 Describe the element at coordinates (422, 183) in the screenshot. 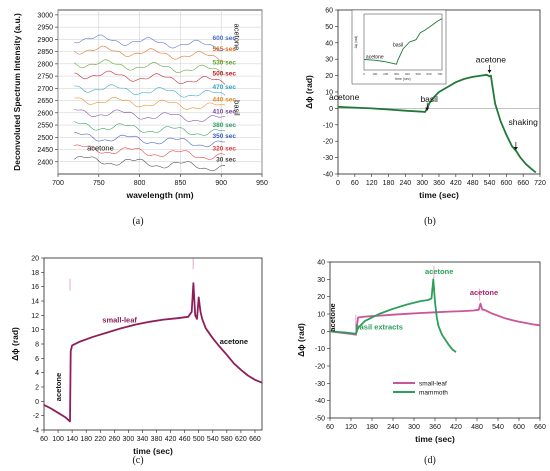

I see `x-tick-label: 300` at that location.